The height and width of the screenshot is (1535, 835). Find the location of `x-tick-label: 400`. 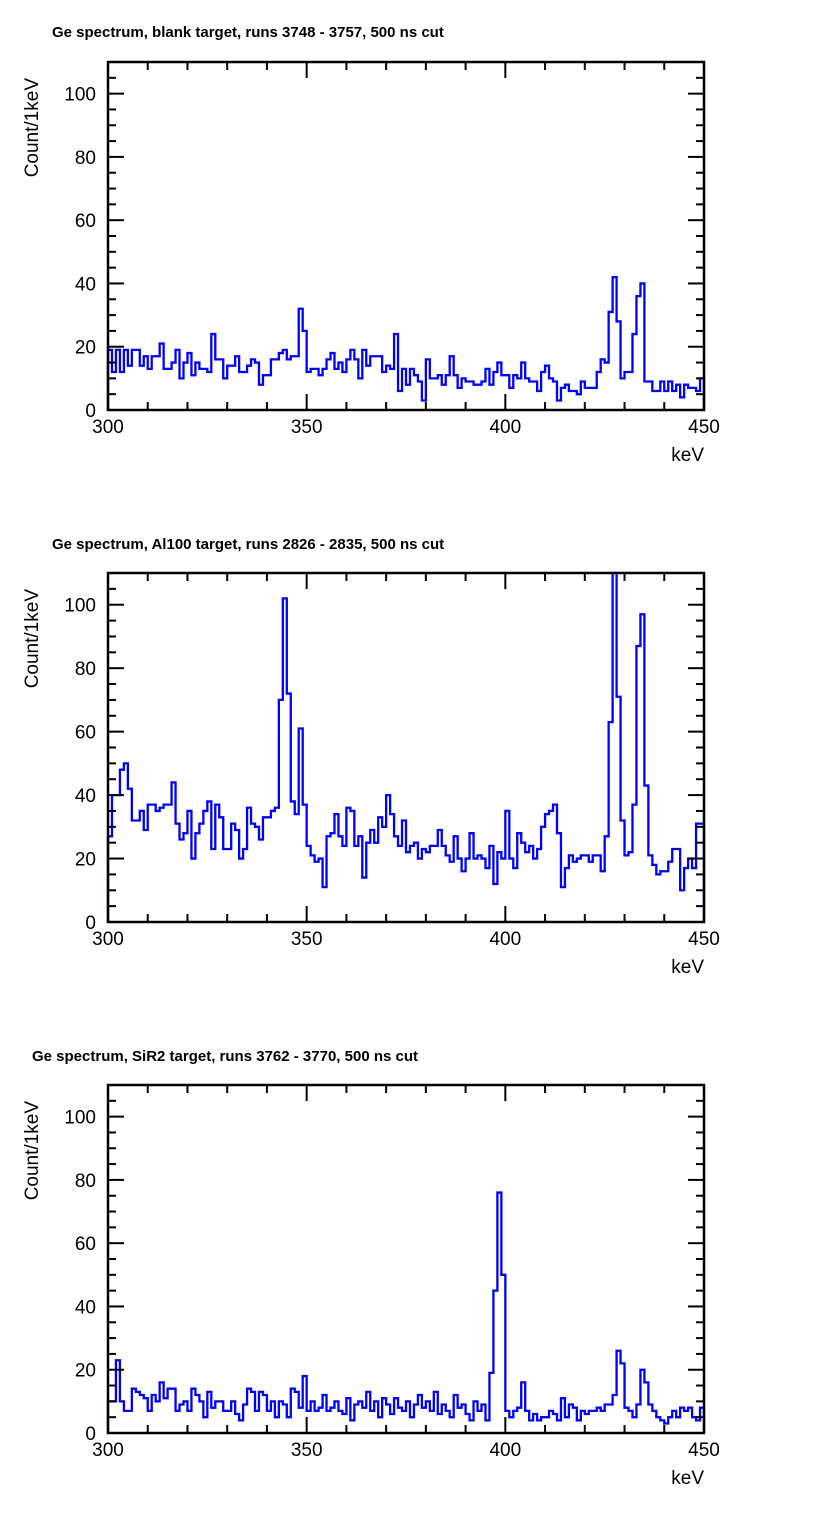

x-tick-label: 400 is located at coordinates (505, 1450).